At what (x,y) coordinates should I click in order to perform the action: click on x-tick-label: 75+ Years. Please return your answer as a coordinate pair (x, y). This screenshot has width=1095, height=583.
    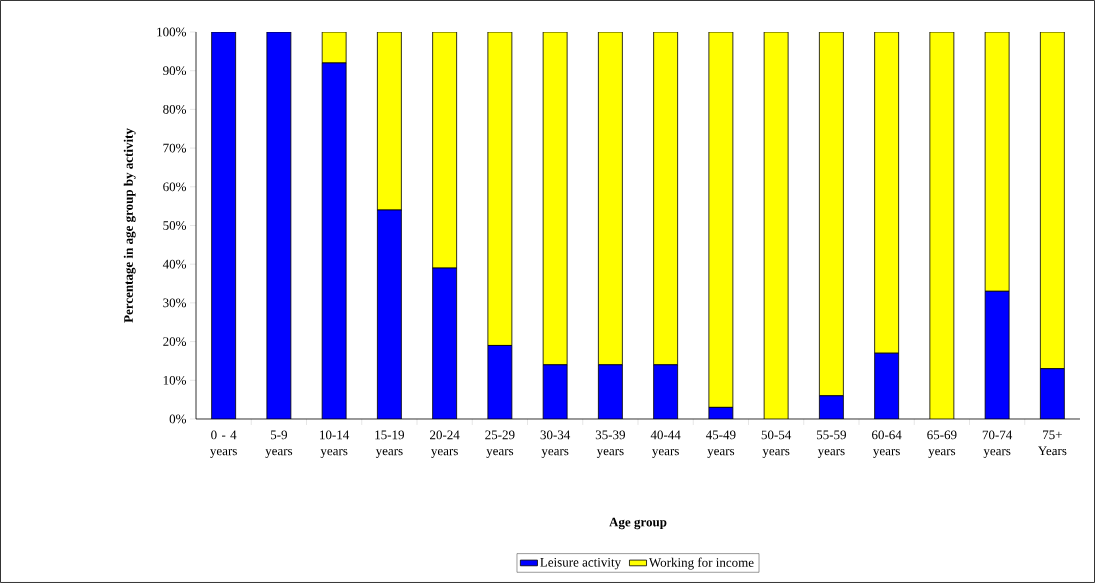
    Looking at the image, I should click on (1052, 443).